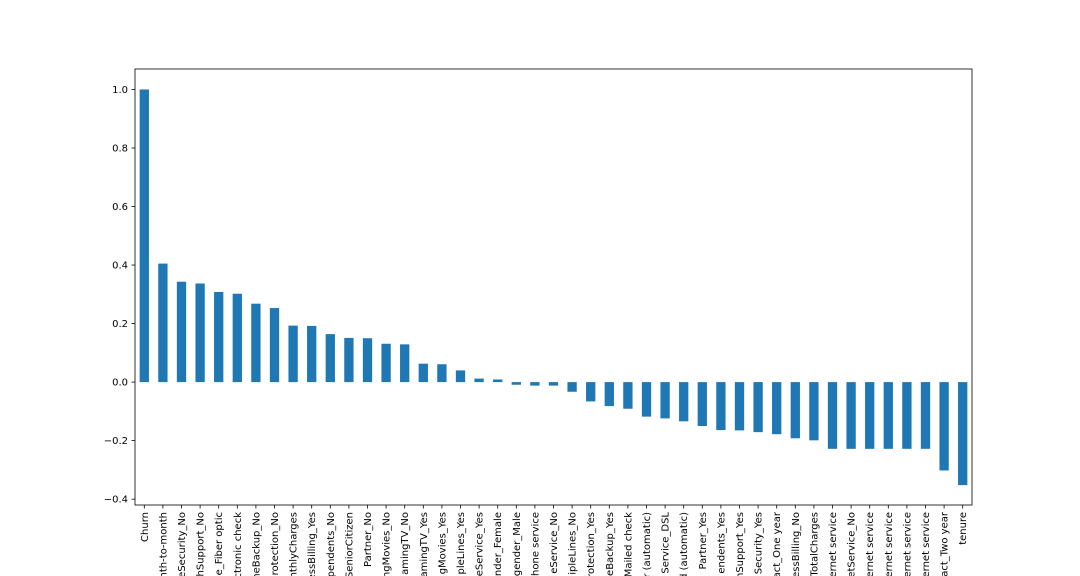 The height and width of the screenshot is (576, 1080). Describe the element at coordinates (573, 543) in the screenshot. I see `x-tick-label: ipleLines_No` at that location.